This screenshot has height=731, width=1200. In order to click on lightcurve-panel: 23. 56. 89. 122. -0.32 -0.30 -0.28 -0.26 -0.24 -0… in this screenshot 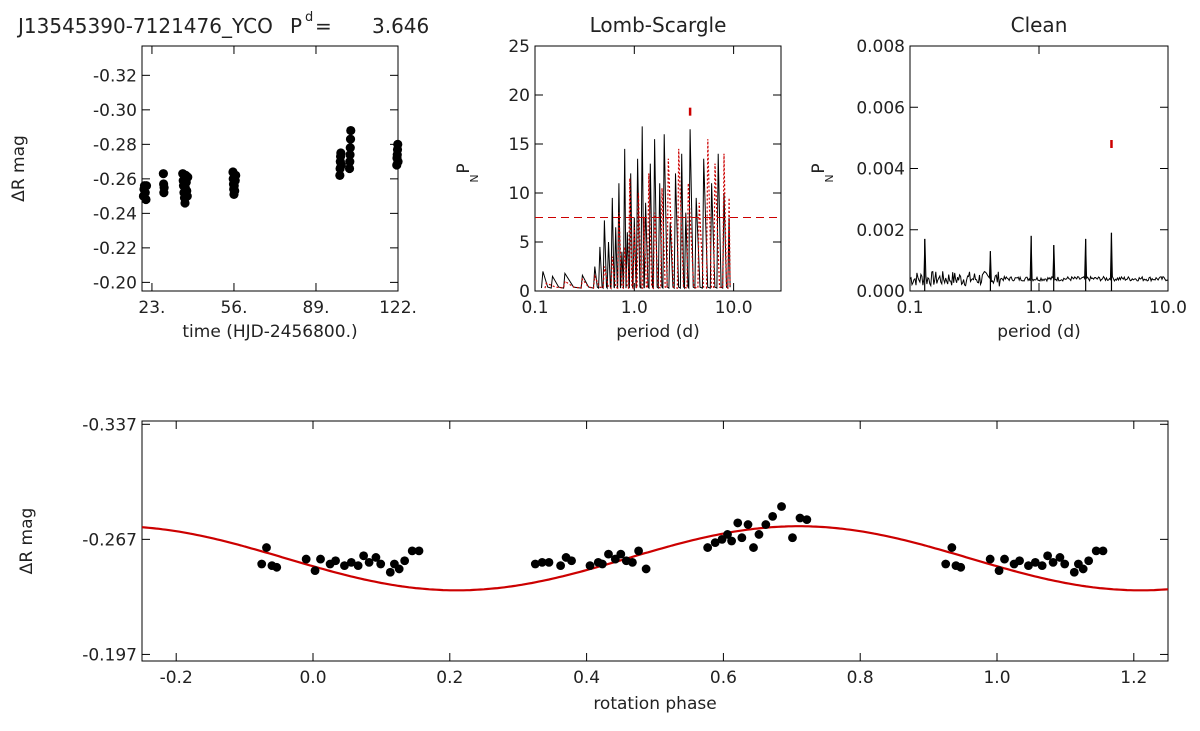, I will do `click(213, 193)`.